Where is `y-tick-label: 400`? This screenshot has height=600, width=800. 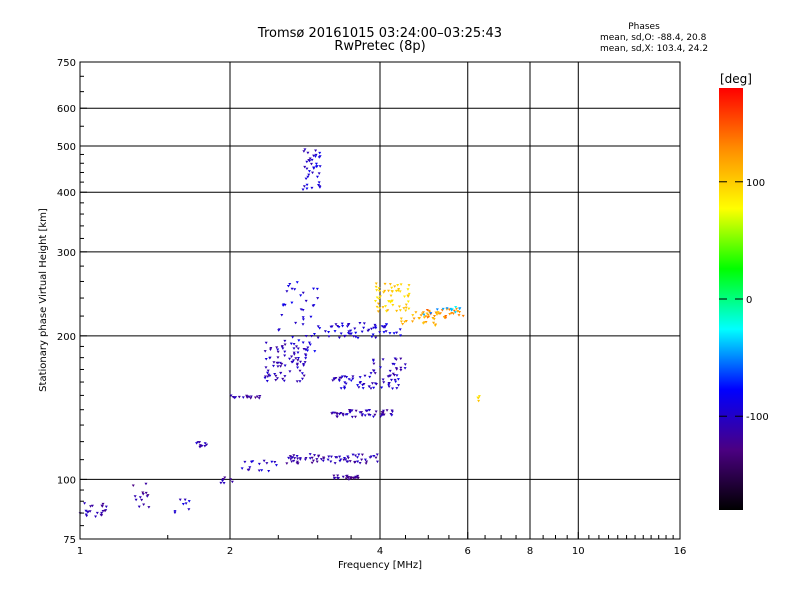 y-tick-label: 400 is located at coordinates (66, 193).